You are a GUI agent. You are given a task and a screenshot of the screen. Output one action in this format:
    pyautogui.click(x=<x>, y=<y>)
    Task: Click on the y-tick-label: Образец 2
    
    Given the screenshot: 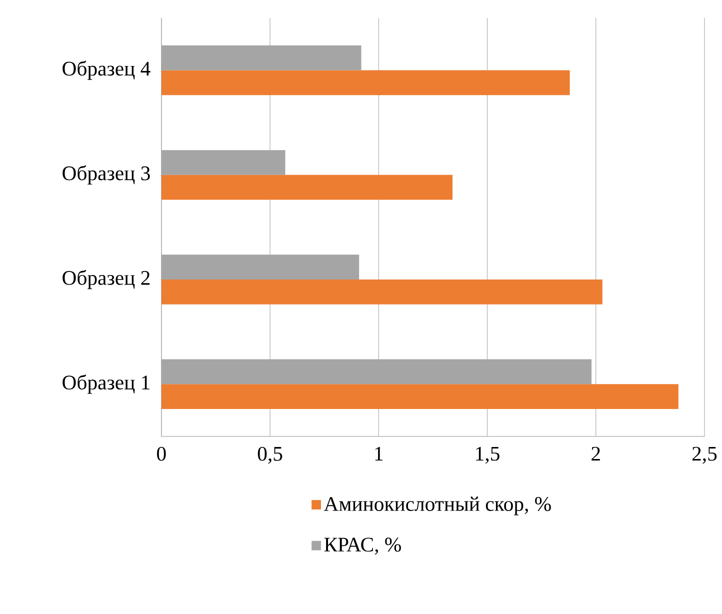 What is the action you would take?
    pyautogui.click(x=106, y=280)
    